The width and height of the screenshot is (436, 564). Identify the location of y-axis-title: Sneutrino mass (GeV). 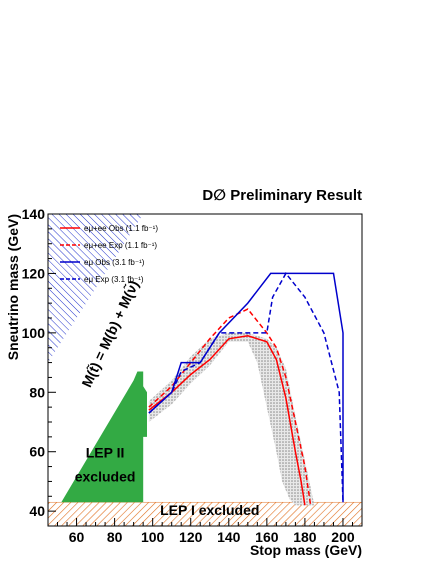
(13, 287).